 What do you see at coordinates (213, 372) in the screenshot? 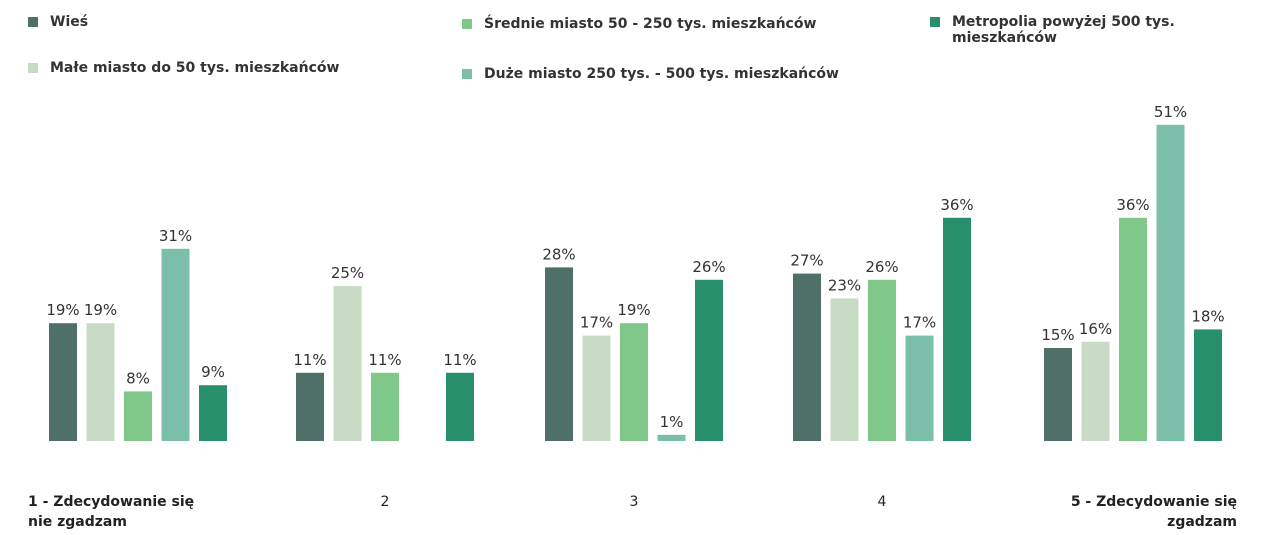
I see `value-label: 9%` at bounding box center [213, 372].